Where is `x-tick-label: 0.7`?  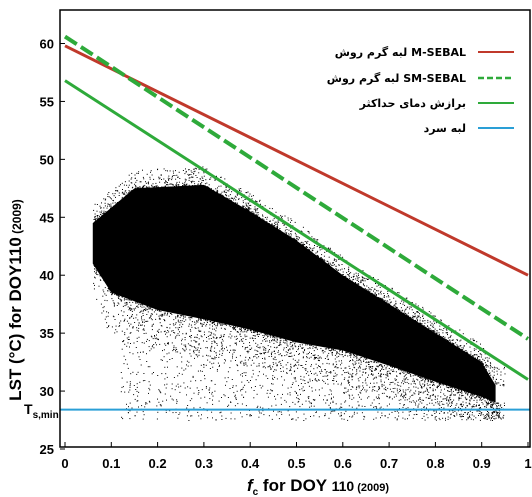
x-tick-label: 0.7 is located at coordinates (389, 463).